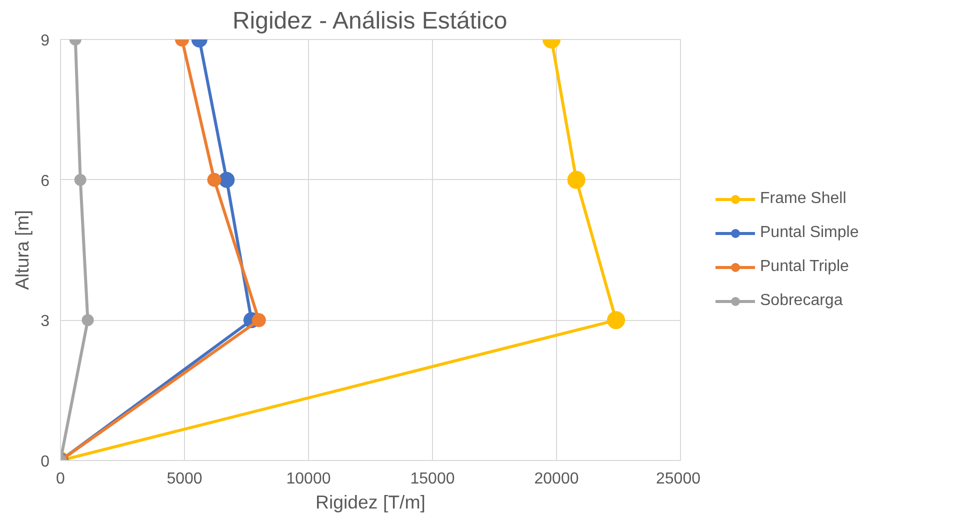 This screenshot has height=525, width=961. What do you see at coordinates (308, 479) in the screenshot?
I see `x-tick-label: 10000` at bounding box center [308, 479].